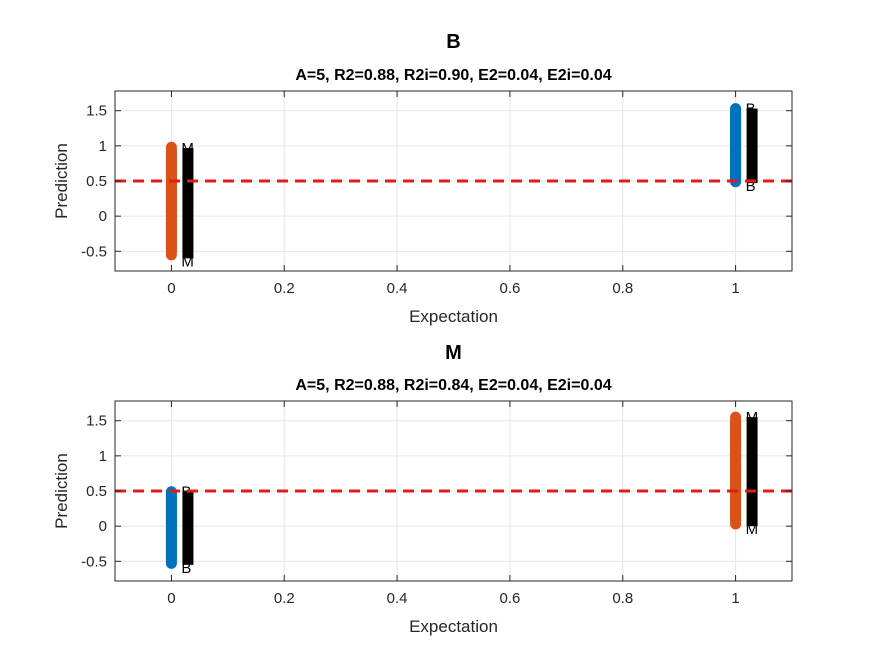  Describe the element at coordinates (453, 42) in the screenshot. I see `chart-title: B` at that location.